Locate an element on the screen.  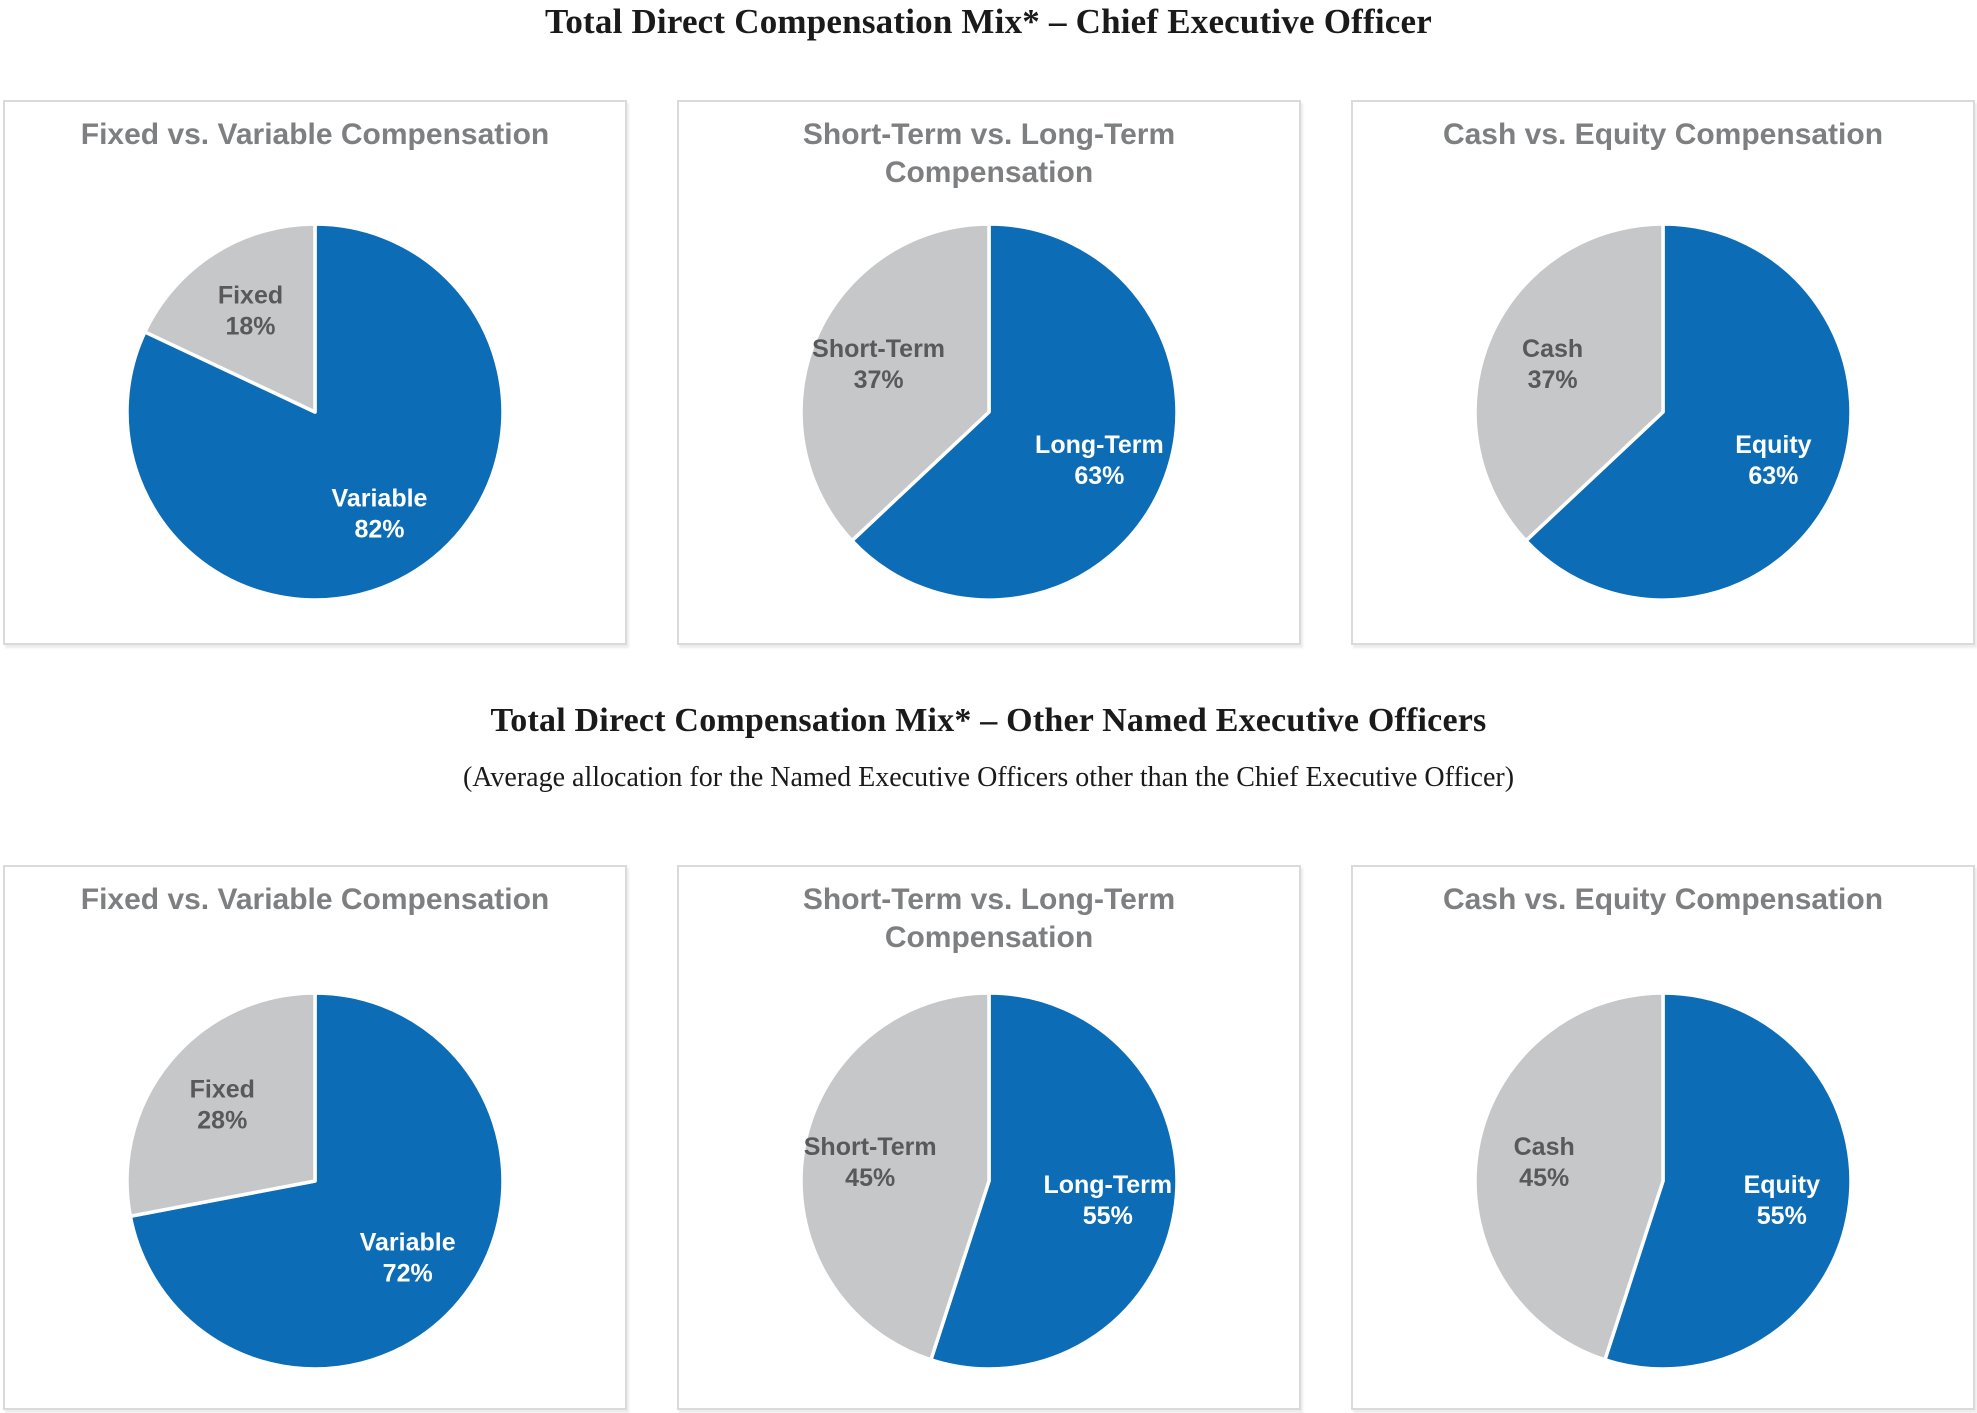
pie-slice-label: Equity 55% is located at coordinates (1782, 1200).